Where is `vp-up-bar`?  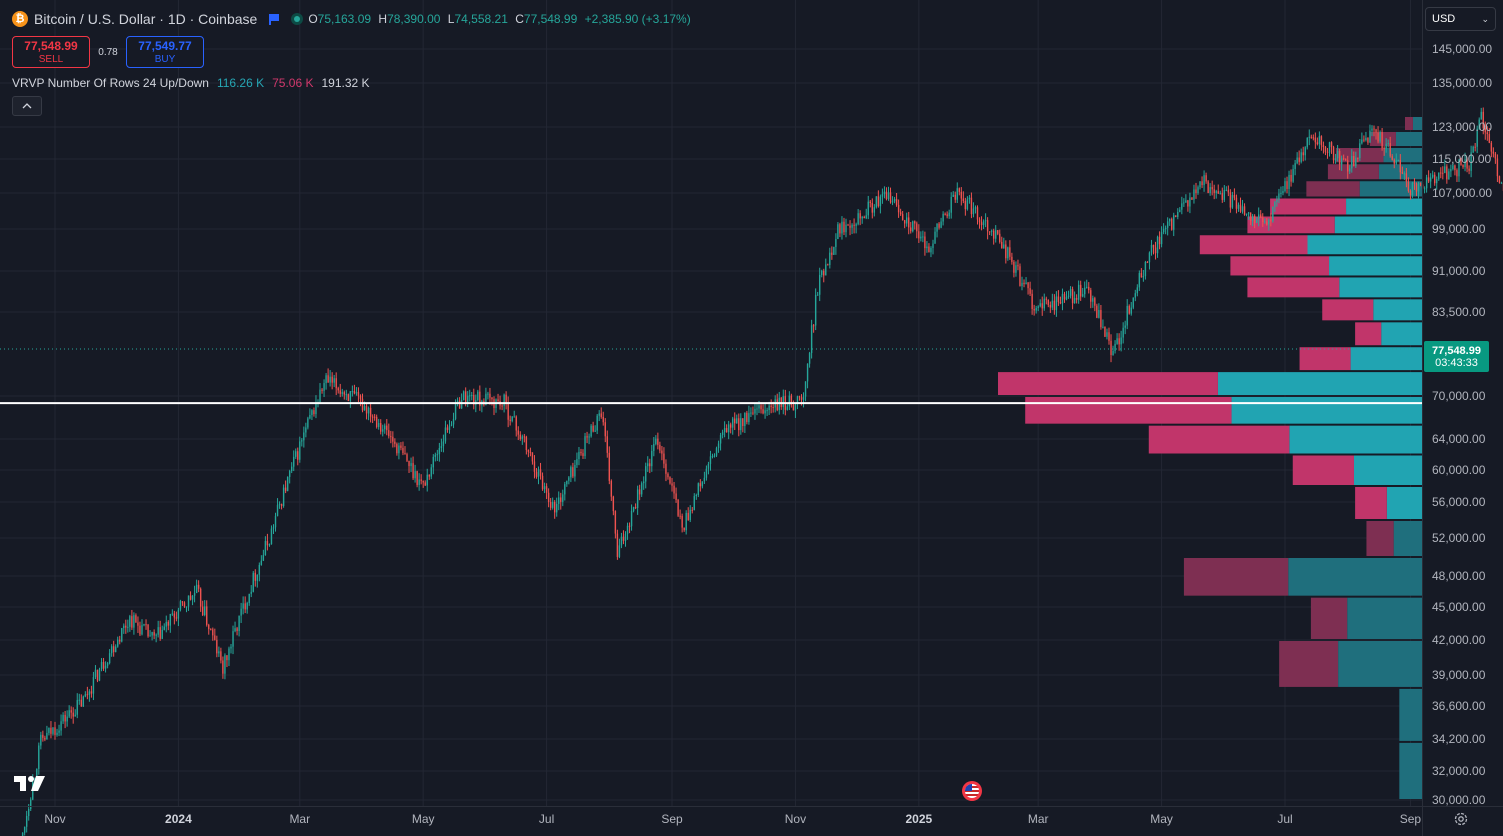 vp-up-bar is located at coordinates (1410, 770).